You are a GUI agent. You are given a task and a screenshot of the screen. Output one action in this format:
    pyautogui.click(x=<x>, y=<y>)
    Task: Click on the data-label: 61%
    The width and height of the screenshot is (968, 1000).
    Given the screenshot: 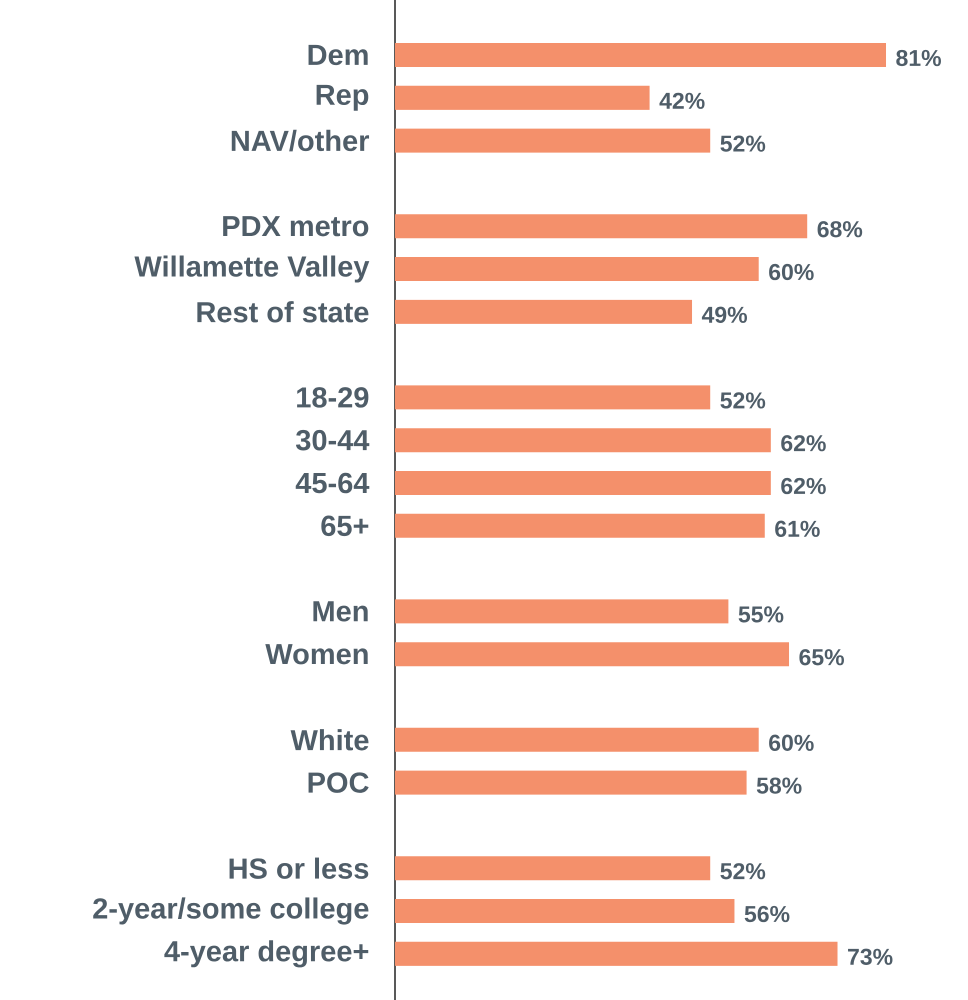 What is the action you would take?
    pyautogui.click(x=797, y=528)
    